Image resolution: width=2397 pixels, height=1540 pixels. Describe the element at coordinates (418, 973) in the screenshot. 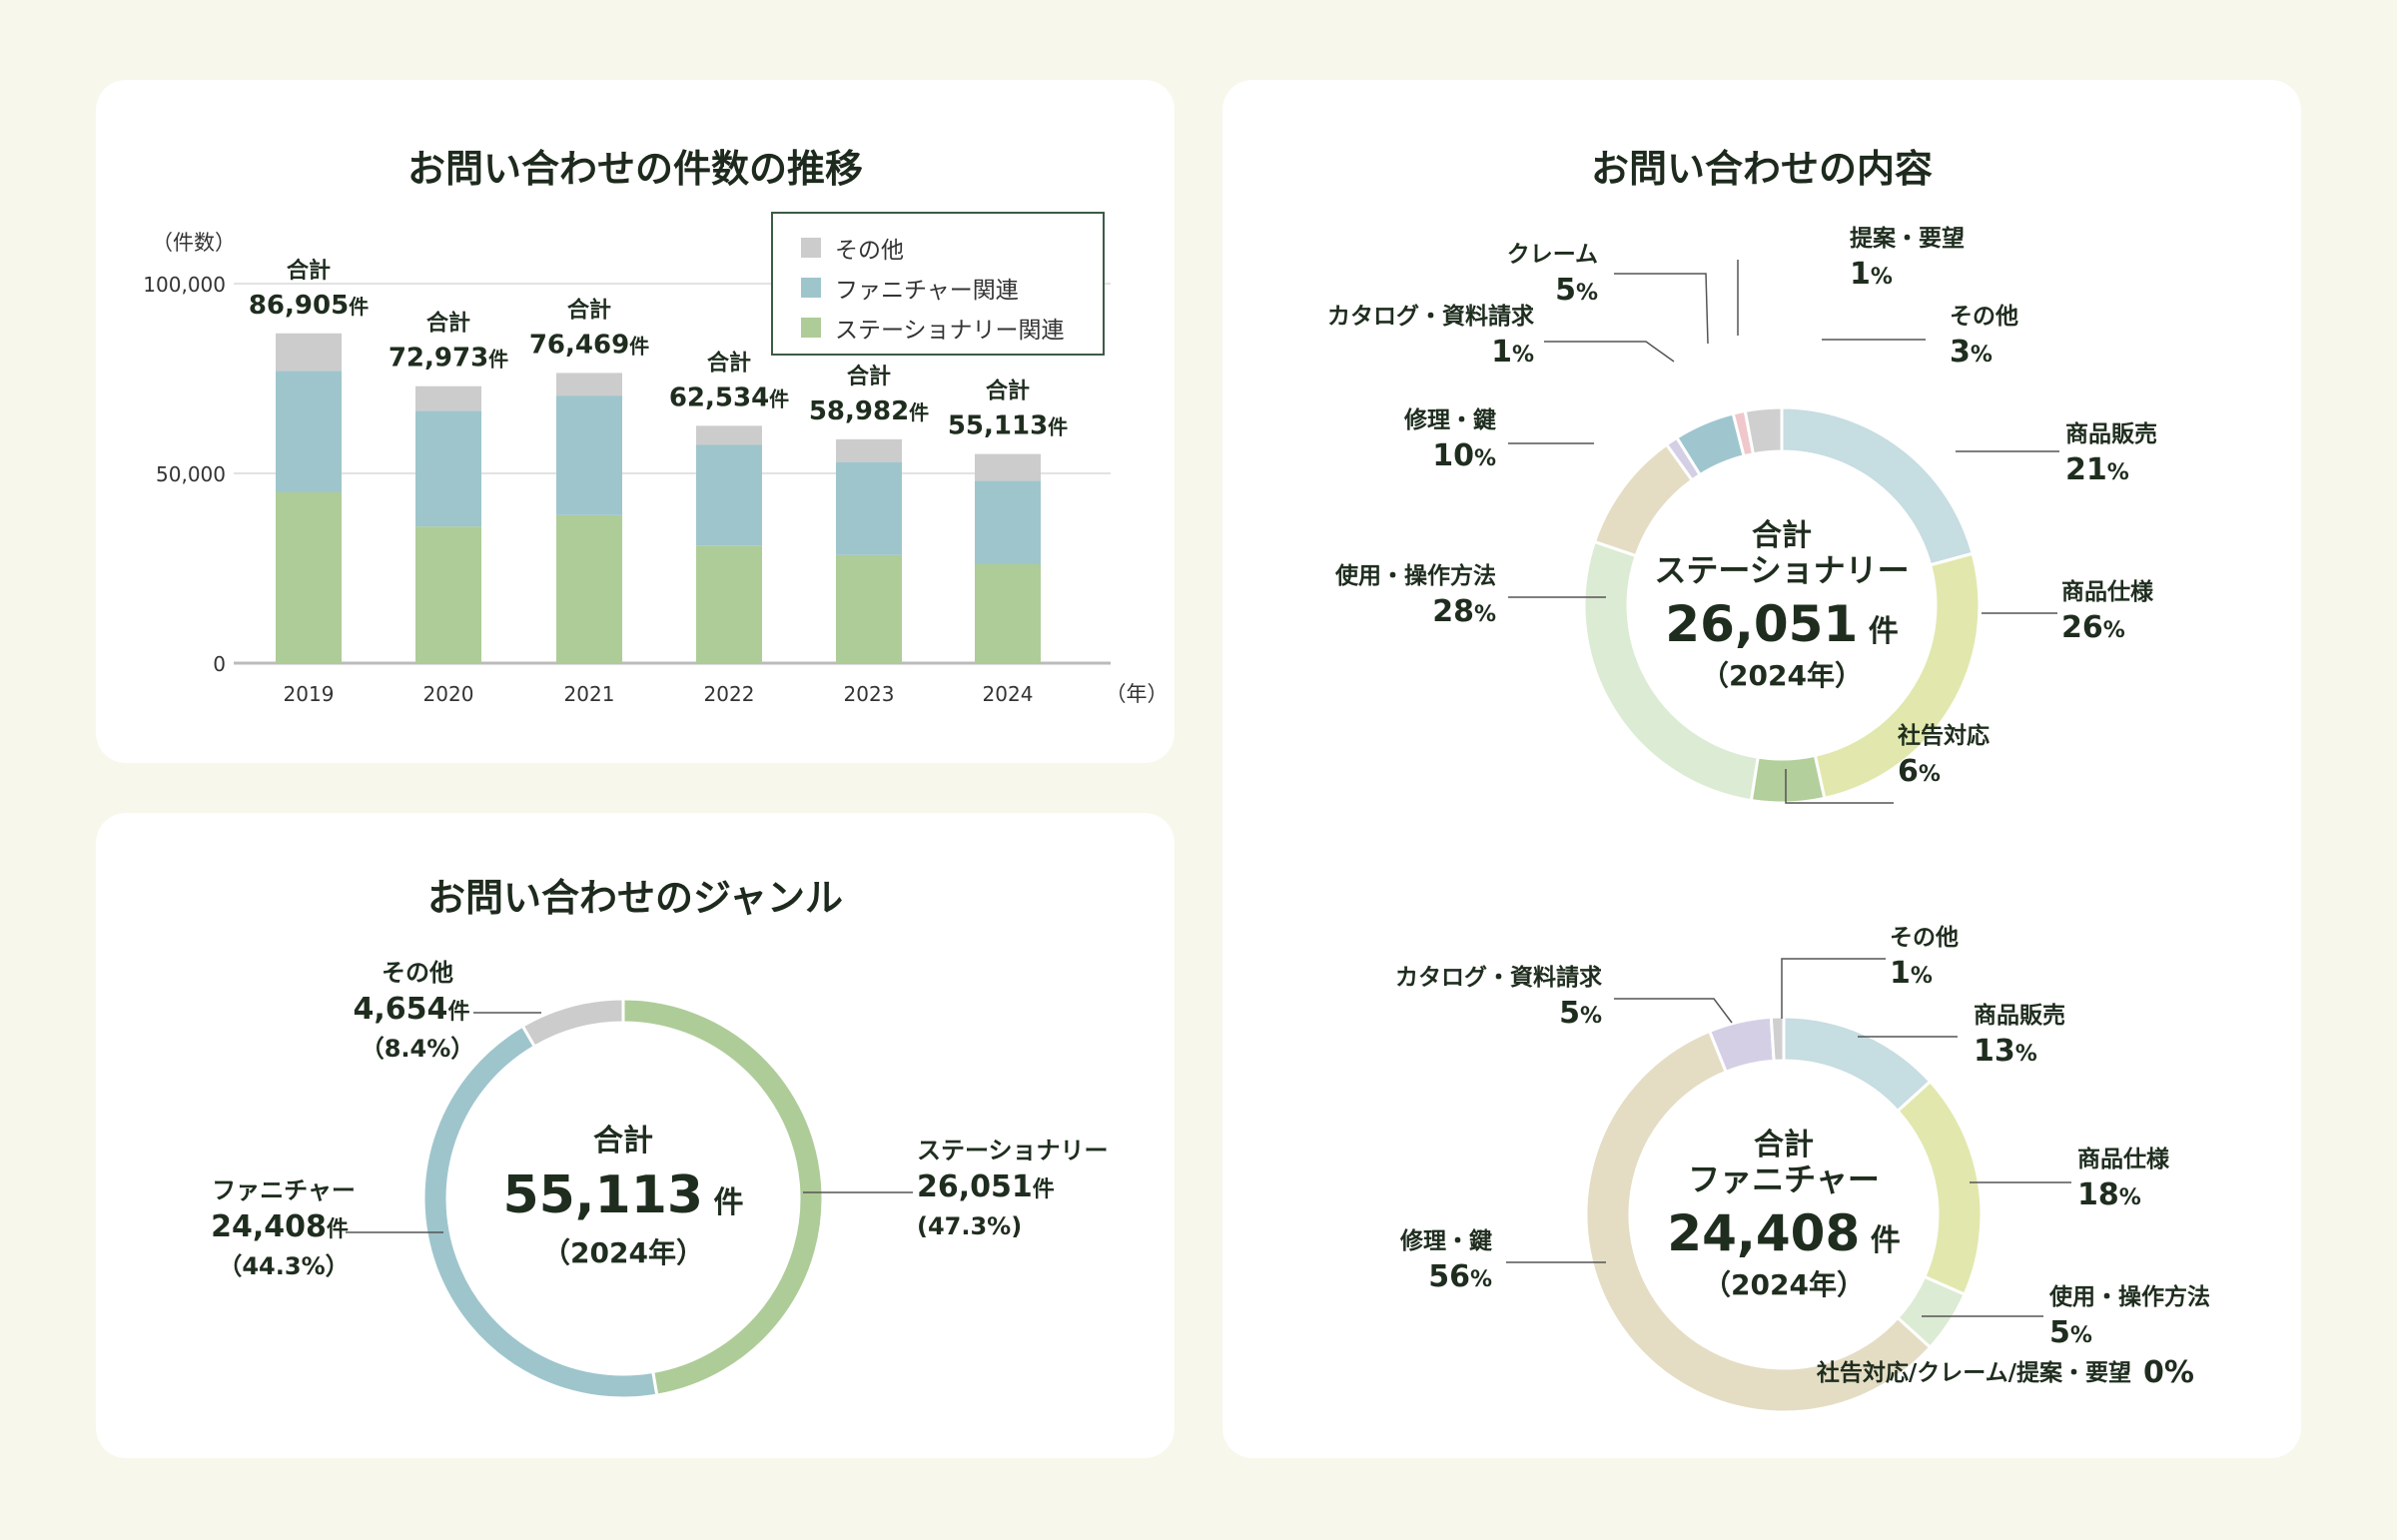

I see `genre-label-other: その他` at that location.